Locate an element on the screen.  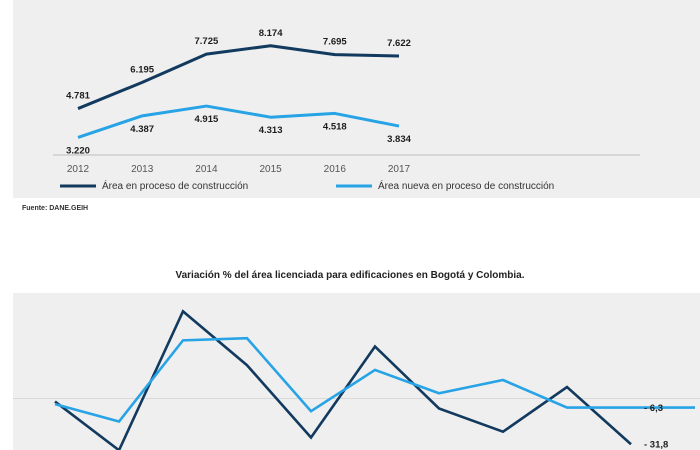
data-label: 3.220 is located at coordinates (78, 150).